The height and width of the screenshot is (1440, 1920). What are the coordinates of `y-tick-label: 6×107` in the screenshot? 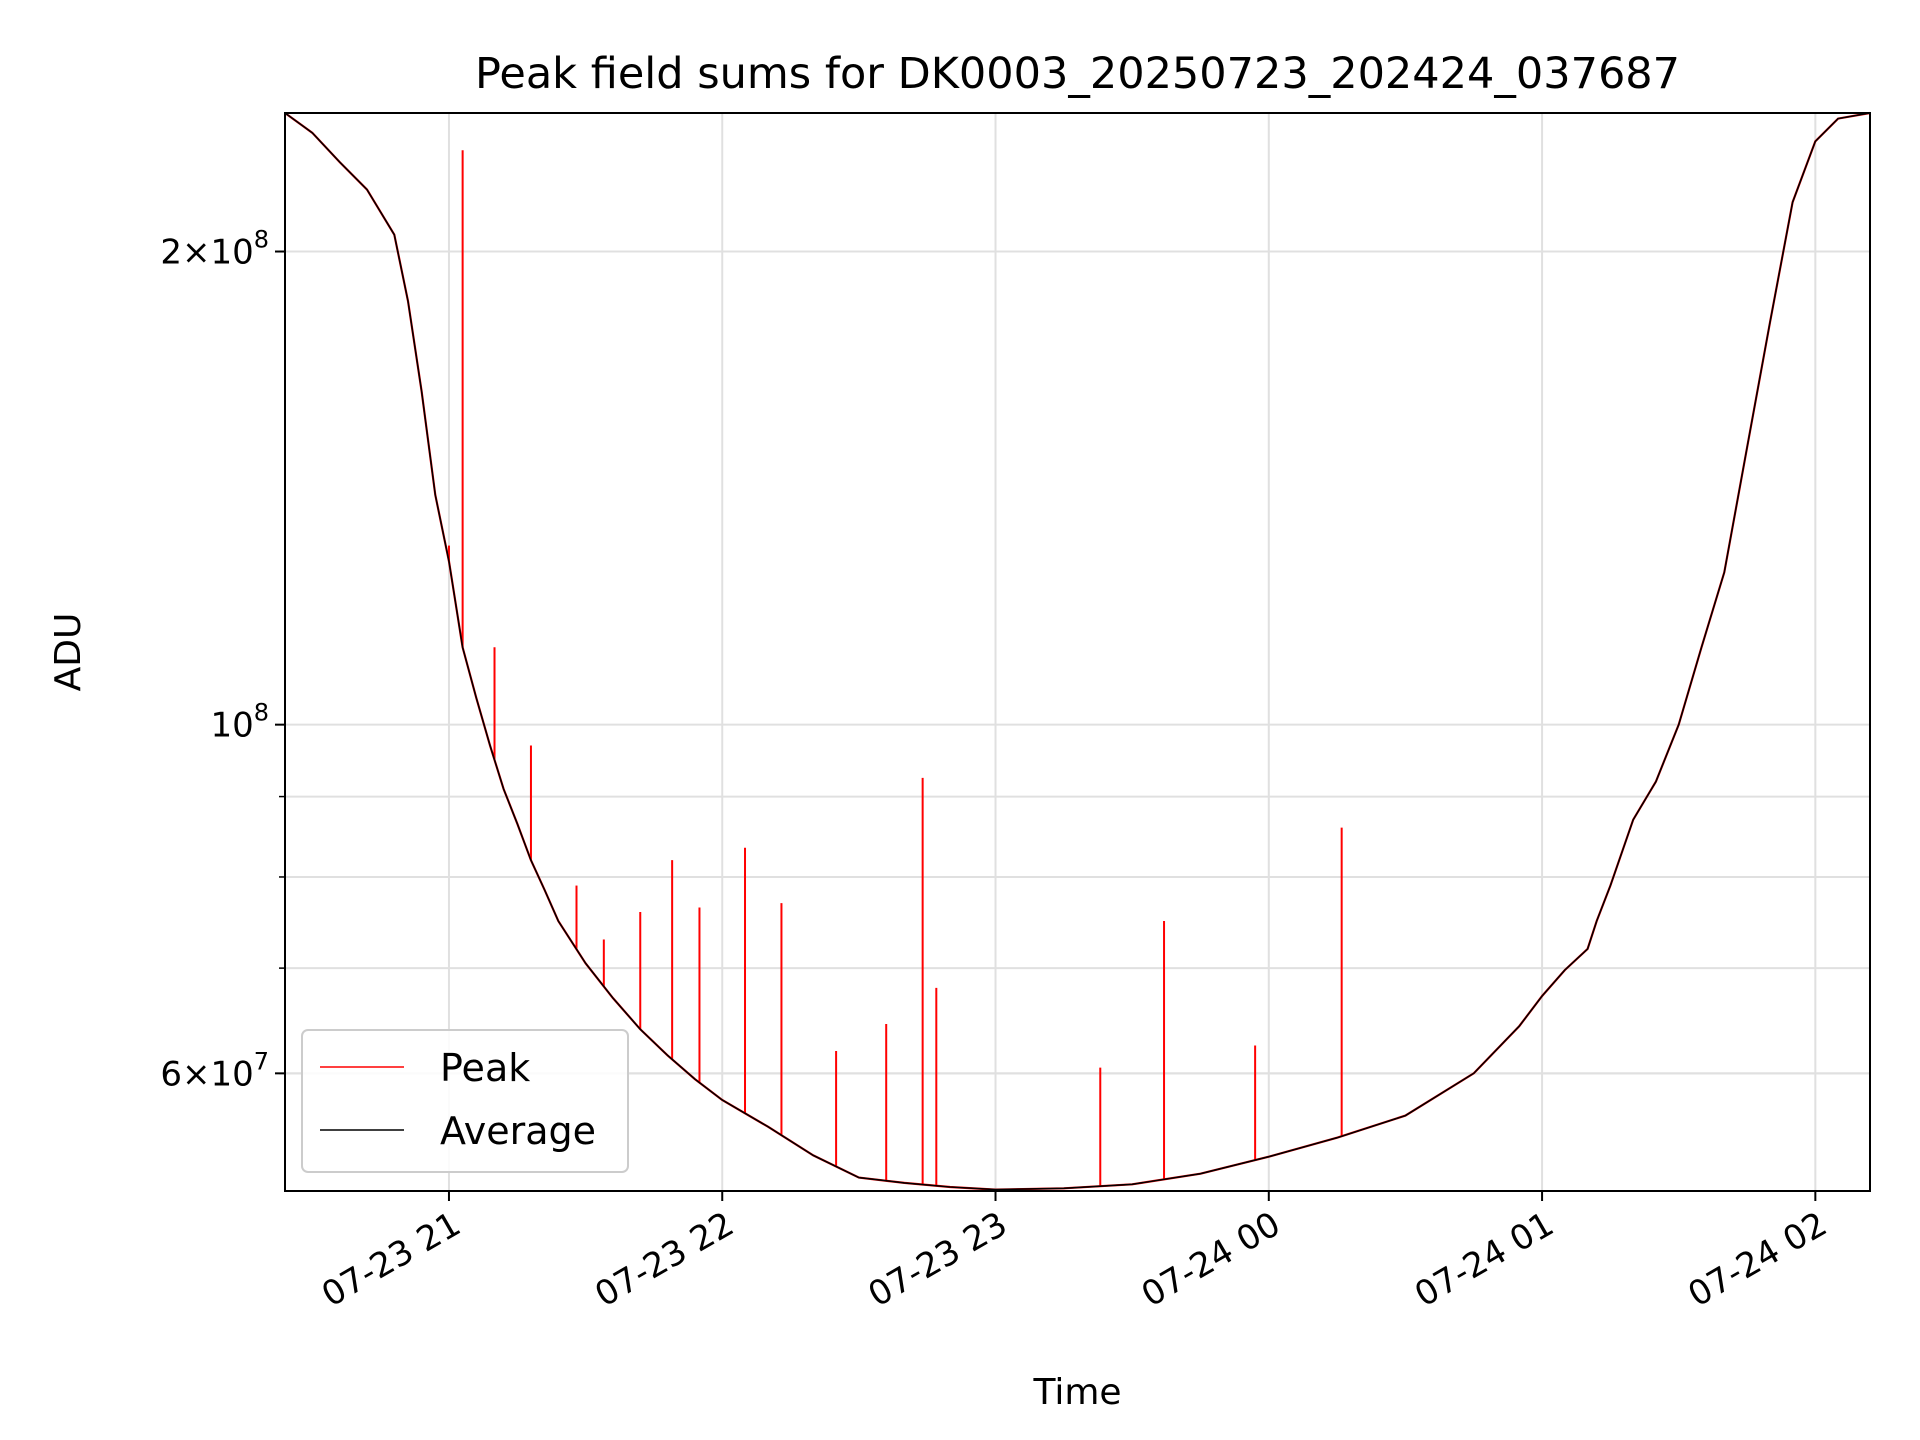 It's located at (214, 1070).